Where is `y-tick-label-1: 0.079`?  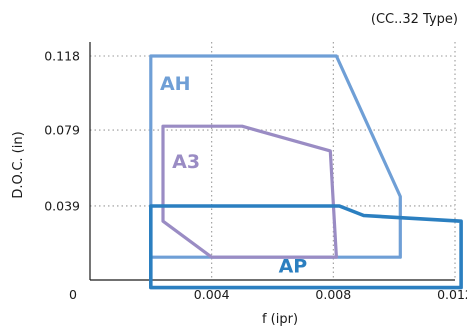 y-tick-label-1: 0.079 is located at coordinates (62, 130).